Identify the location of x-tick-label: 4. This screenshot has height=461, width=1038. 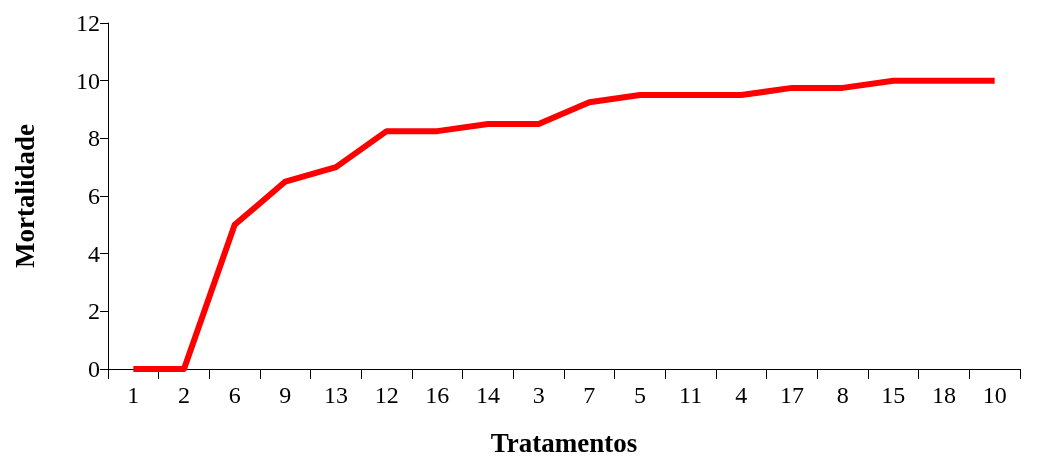
(741, 395).